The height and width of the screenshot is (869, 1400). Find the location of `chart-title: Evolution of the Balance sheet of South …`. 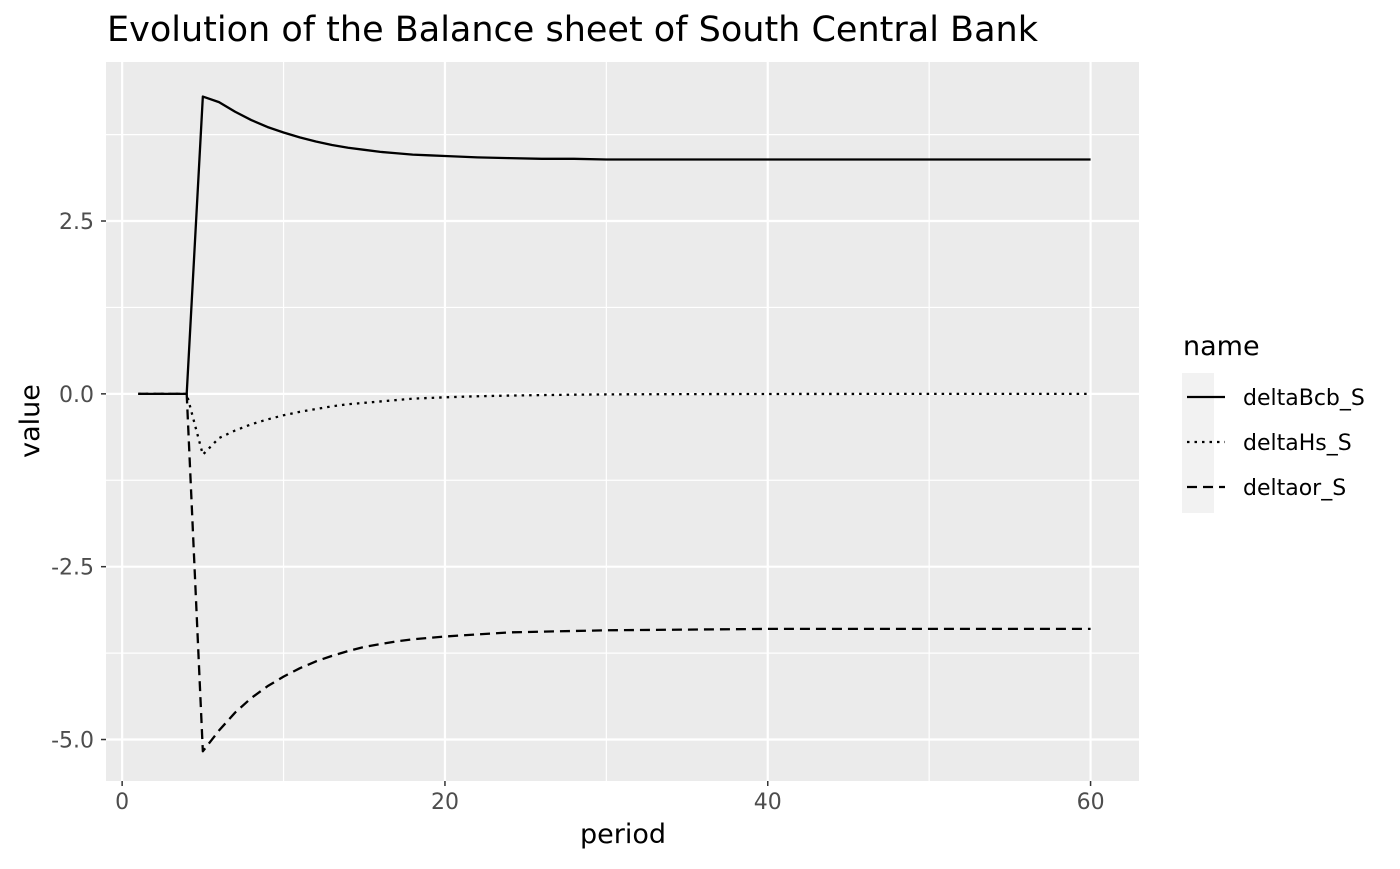

chart-title: Evolution of the Balance sheet of South … is located at coordinates (573, 30).